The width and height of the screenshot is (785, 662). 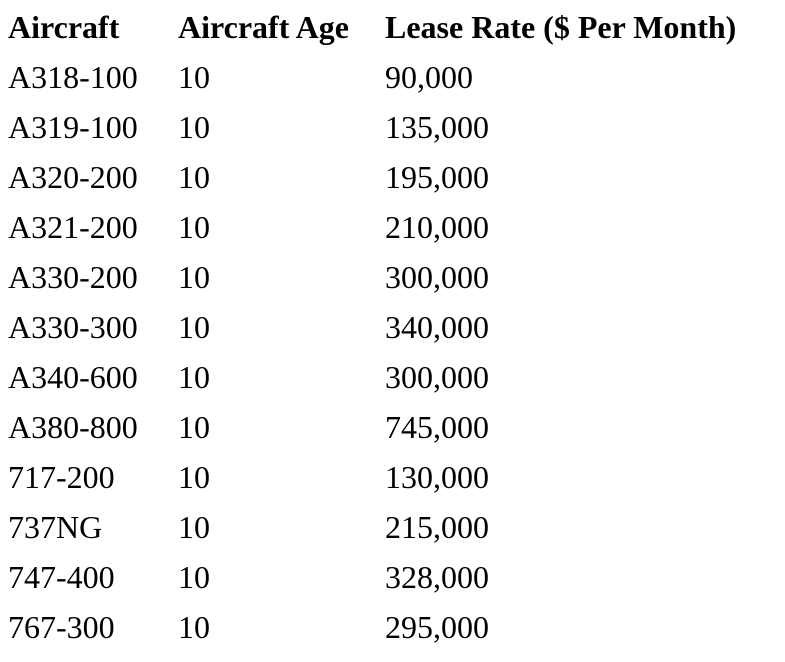 I want to click on table-row: A320-200 10 195,000, so click(x=392, y=177).